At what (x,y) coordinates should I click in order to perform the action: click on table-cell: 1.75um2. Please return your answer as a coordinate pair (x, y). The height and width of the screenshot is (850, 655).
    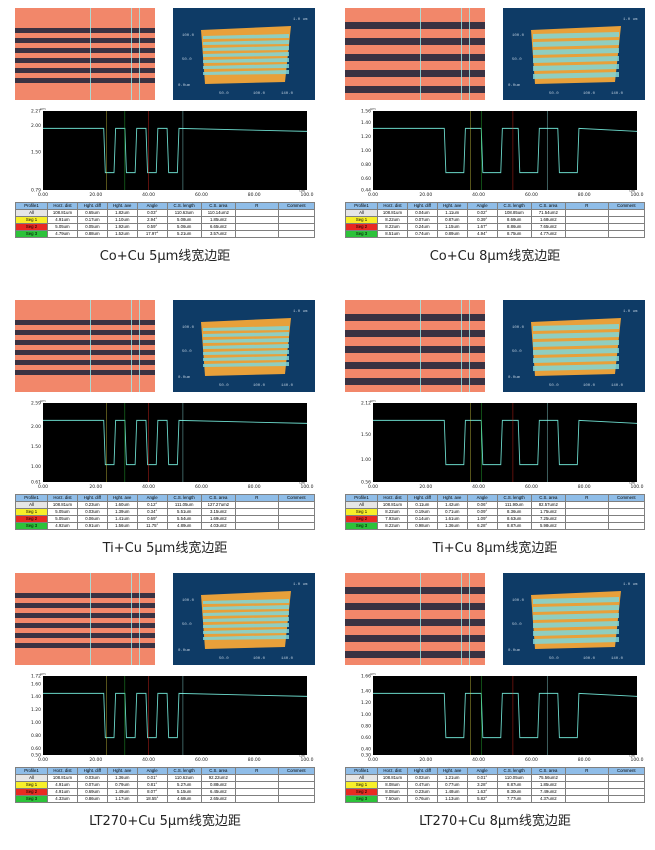
    Looking at the image, I should click on (548, 512).